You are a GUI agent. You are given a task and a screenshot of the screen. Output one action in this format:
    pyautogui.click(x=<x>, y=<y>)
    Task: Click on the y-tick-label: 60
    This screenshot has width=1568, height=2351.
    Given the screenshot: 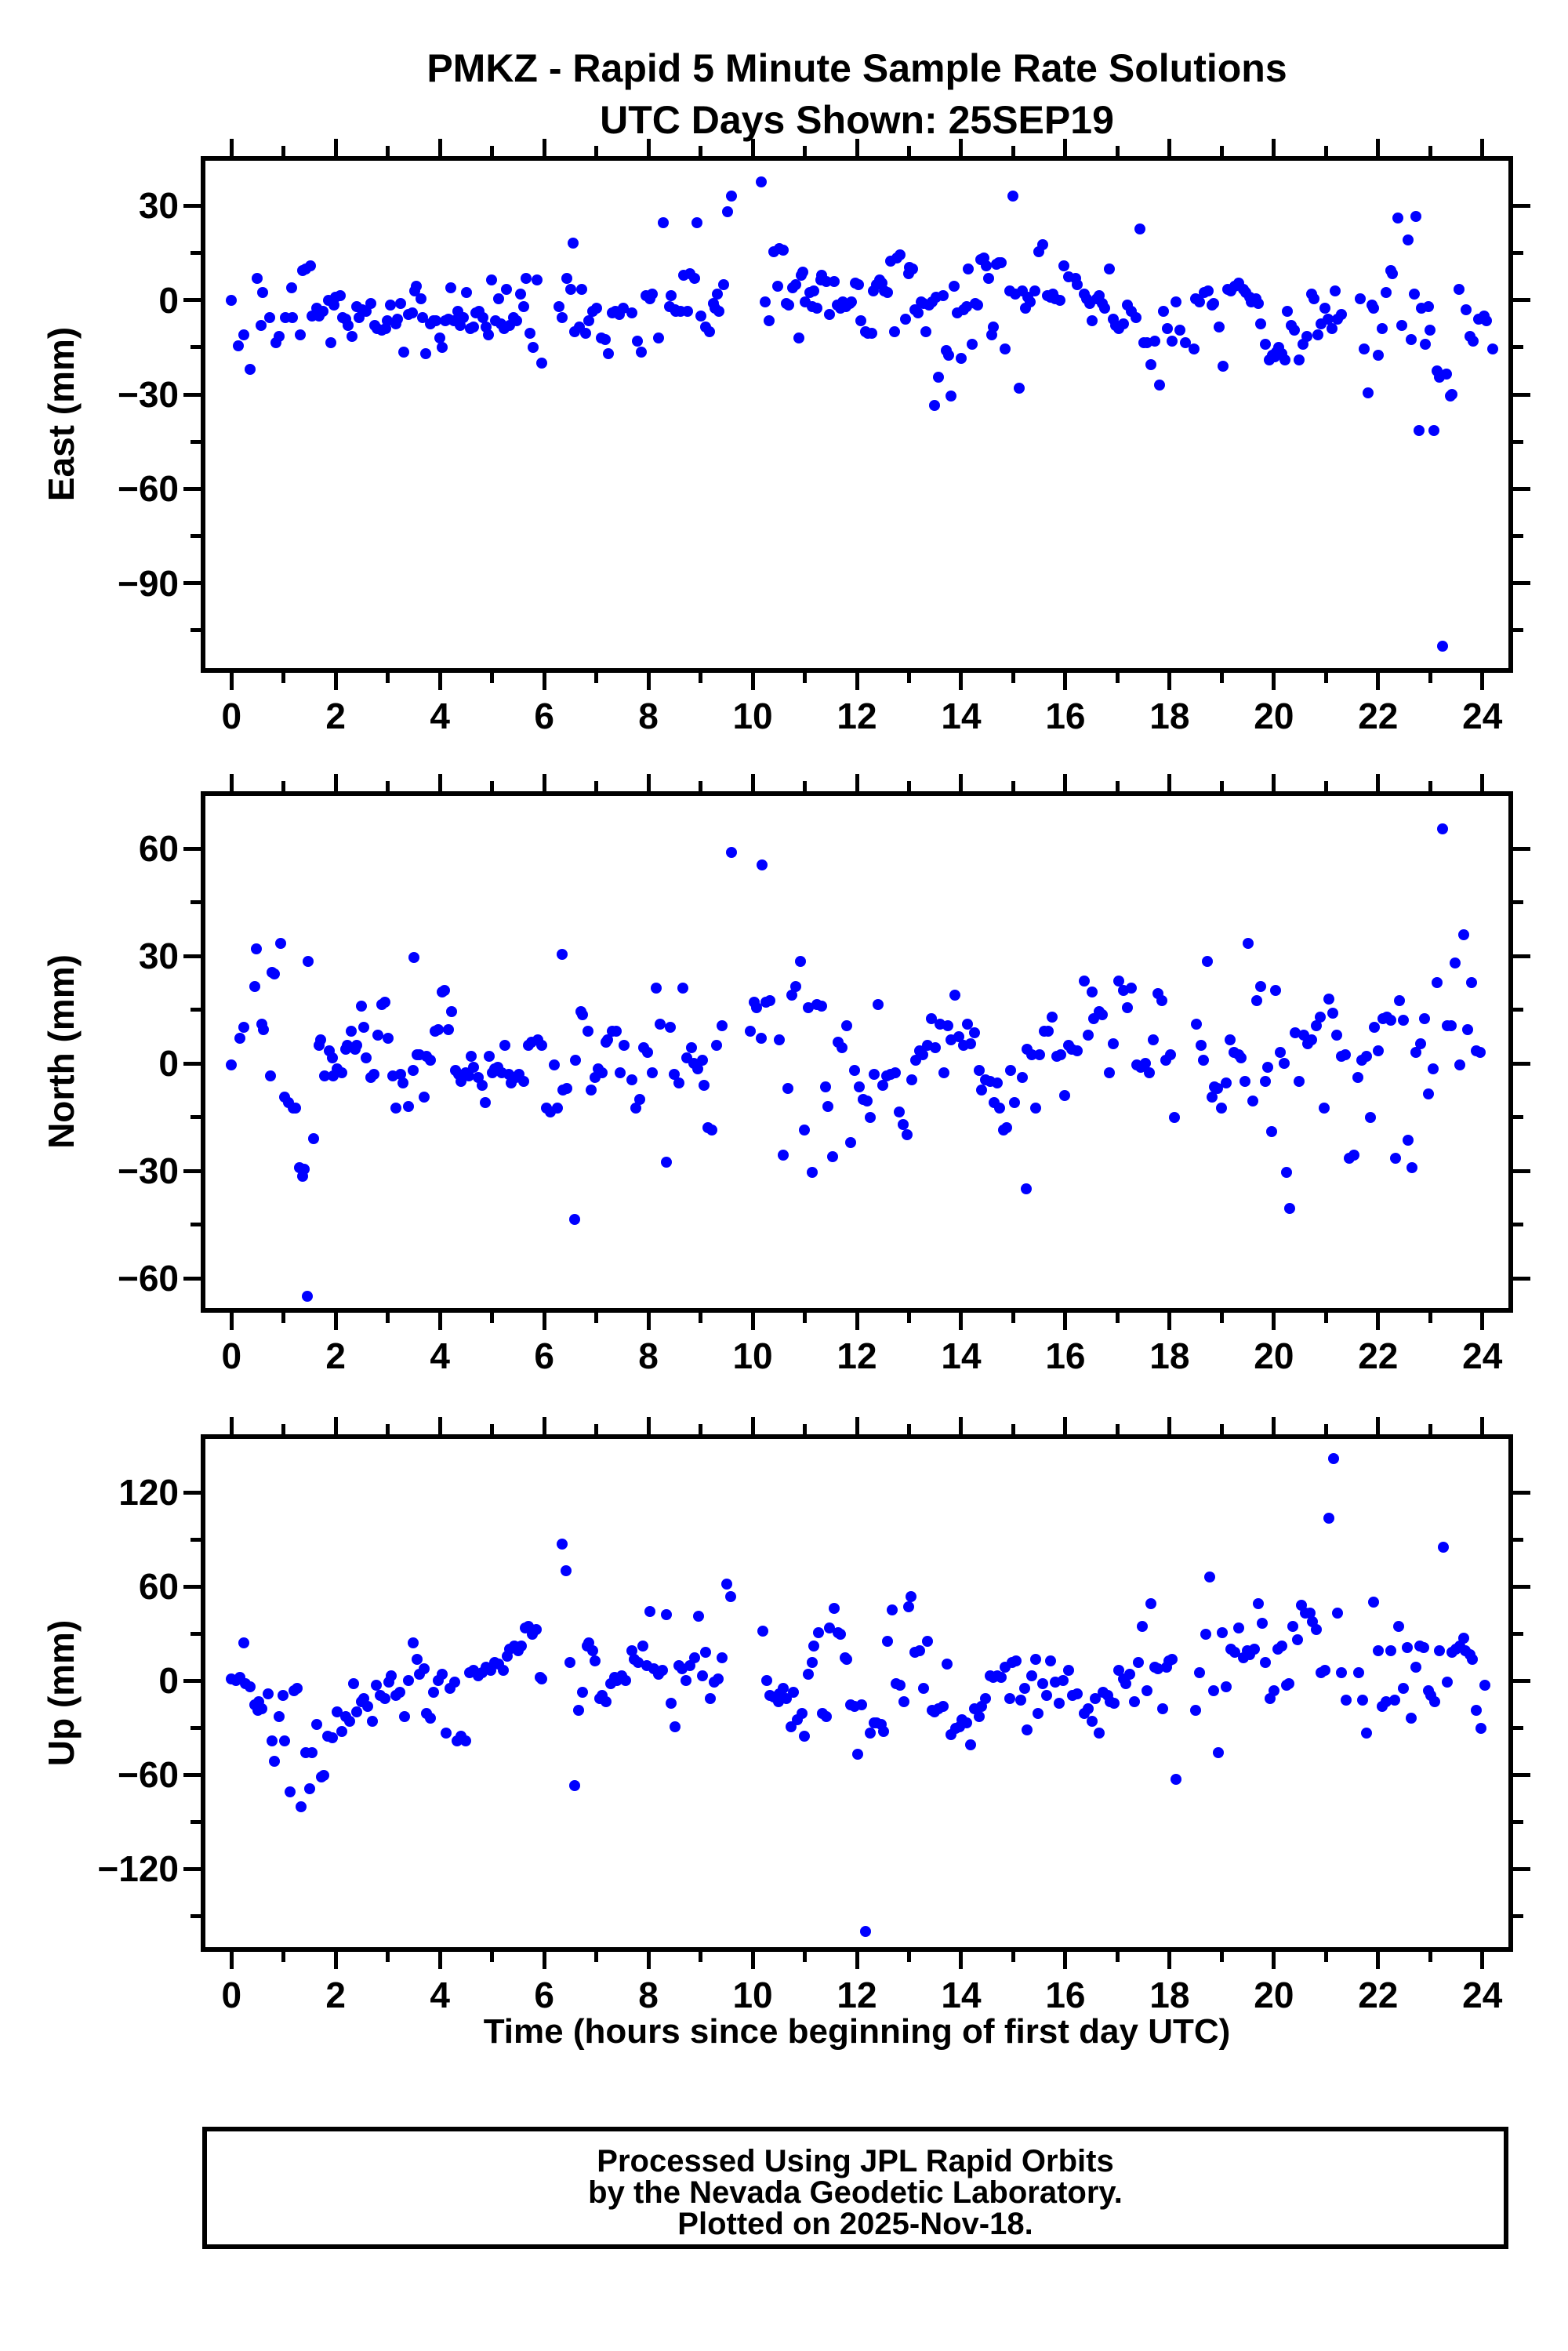 What is the action you would take?
    pyautogui.click(x=158, y=849)
    